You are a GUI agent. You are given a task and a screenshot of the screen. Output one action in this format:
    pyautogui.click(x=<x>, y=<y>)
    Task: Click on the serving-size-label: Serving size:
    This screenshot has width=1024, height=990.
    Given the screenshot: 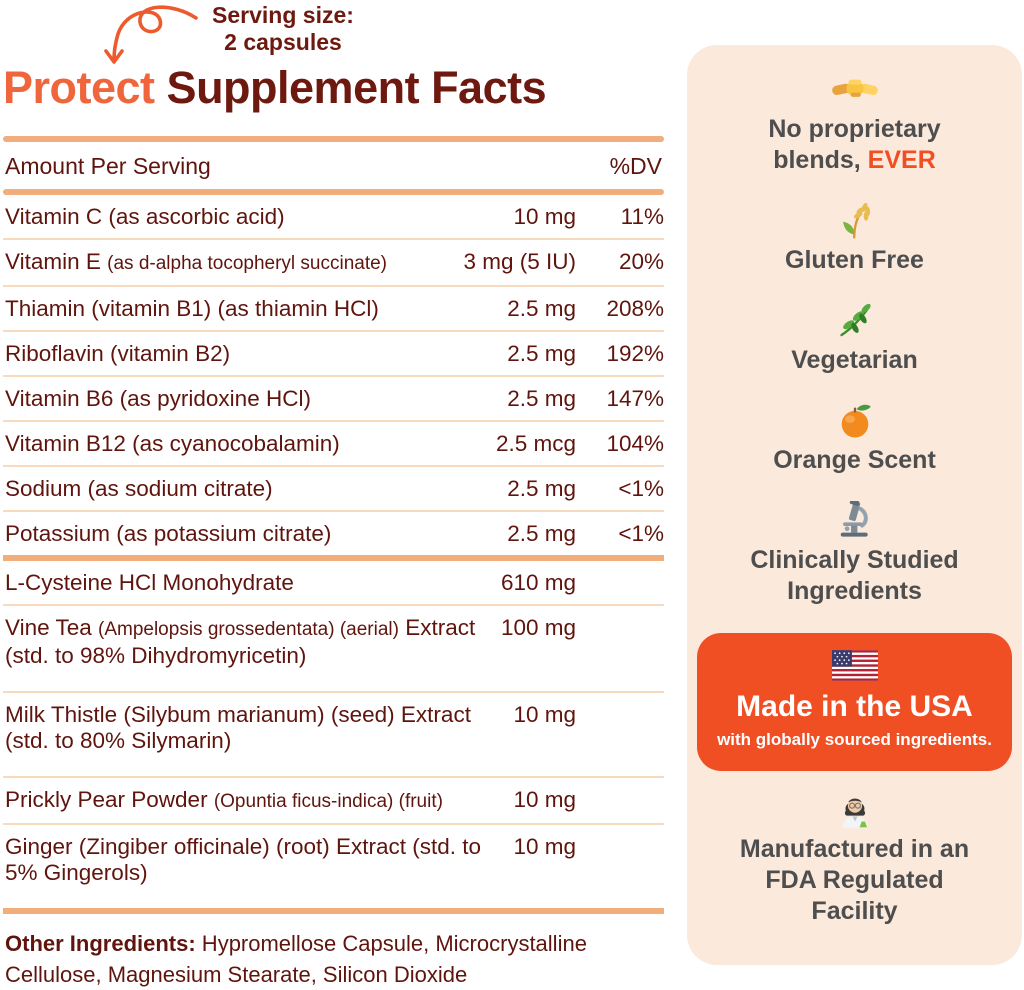 What is the action you would take?
    pyautogui.click(x=283, y=15)
    